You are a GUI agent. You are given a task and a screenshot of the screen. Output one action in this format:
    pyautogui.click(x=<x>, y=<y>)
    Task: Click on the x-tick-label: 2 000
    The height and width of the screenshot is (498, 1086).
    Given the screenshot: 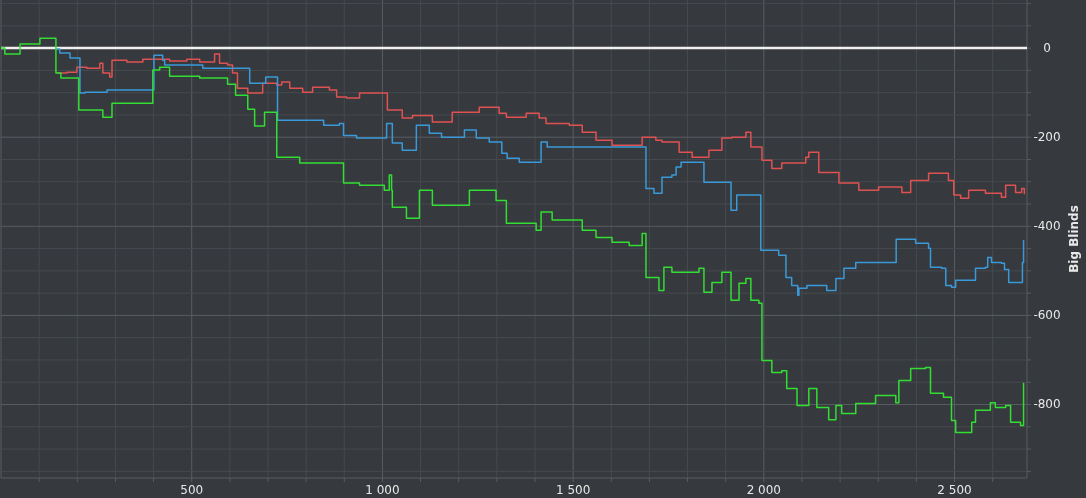 What is the action you would take?
    pyautogui.click(x=763, y=490)
    